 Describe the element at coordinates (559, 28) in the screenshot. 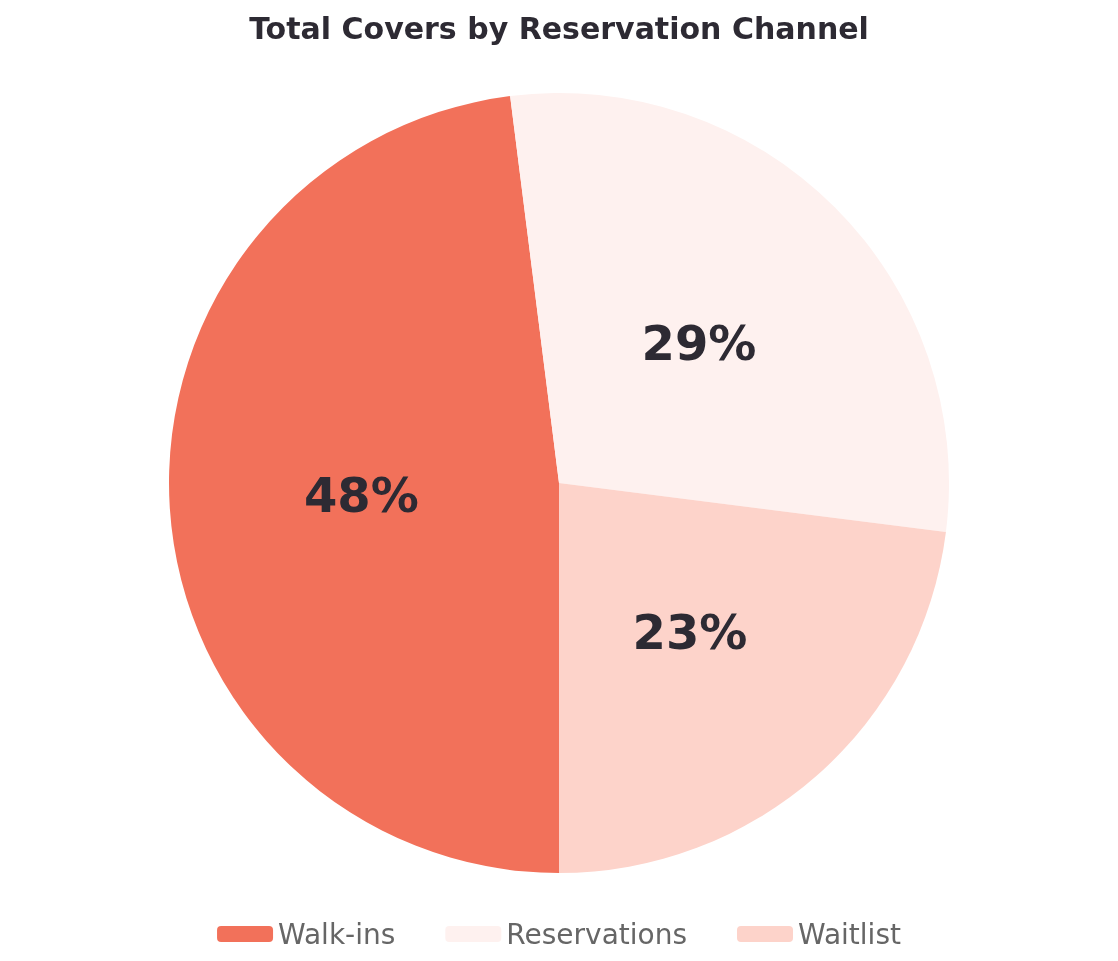

I see `chart-title: Total Covers by Reservation Channel` at that location.